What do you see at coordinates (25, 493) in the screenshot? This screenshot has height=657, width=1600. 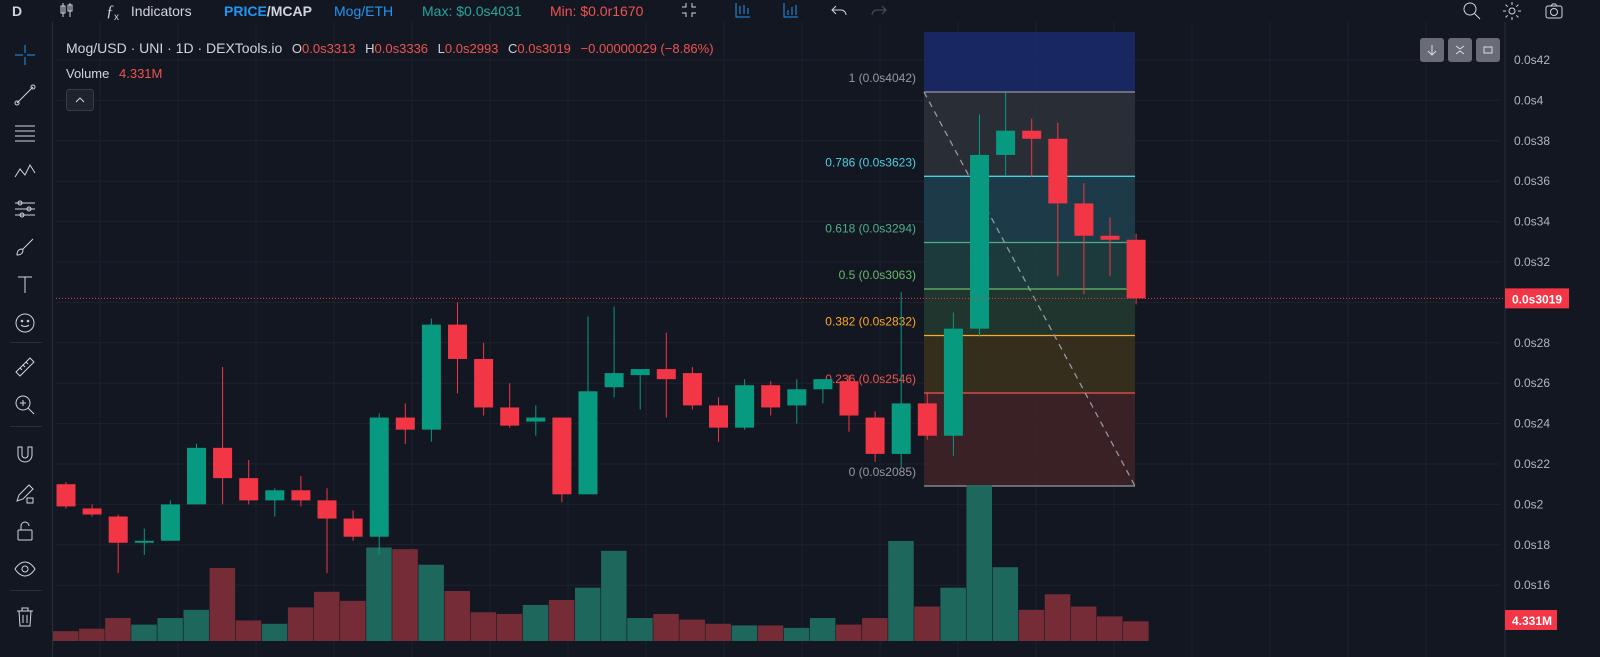 I see `lock-drawing-icon` at bounding box center [25, 493].